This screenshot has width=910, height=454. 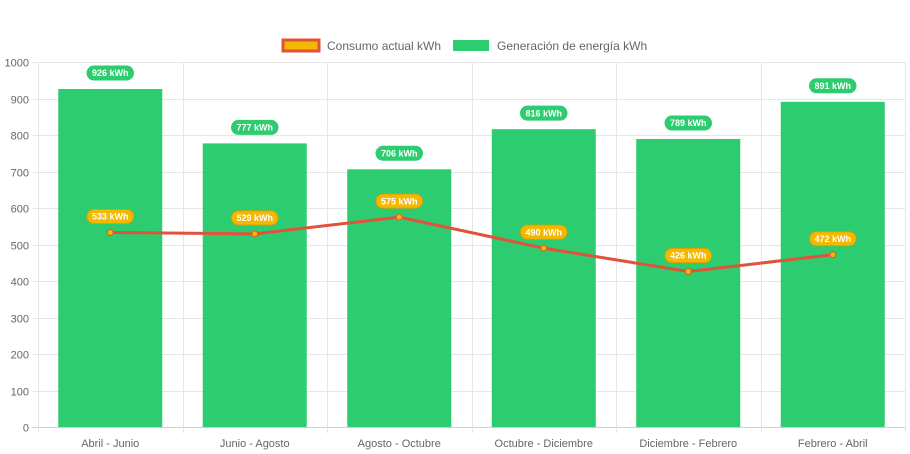 What do you see at coordinates (301, 45) in the screenshot?
I see `legend-swatch-consumo` at bounding box center [301, 45].